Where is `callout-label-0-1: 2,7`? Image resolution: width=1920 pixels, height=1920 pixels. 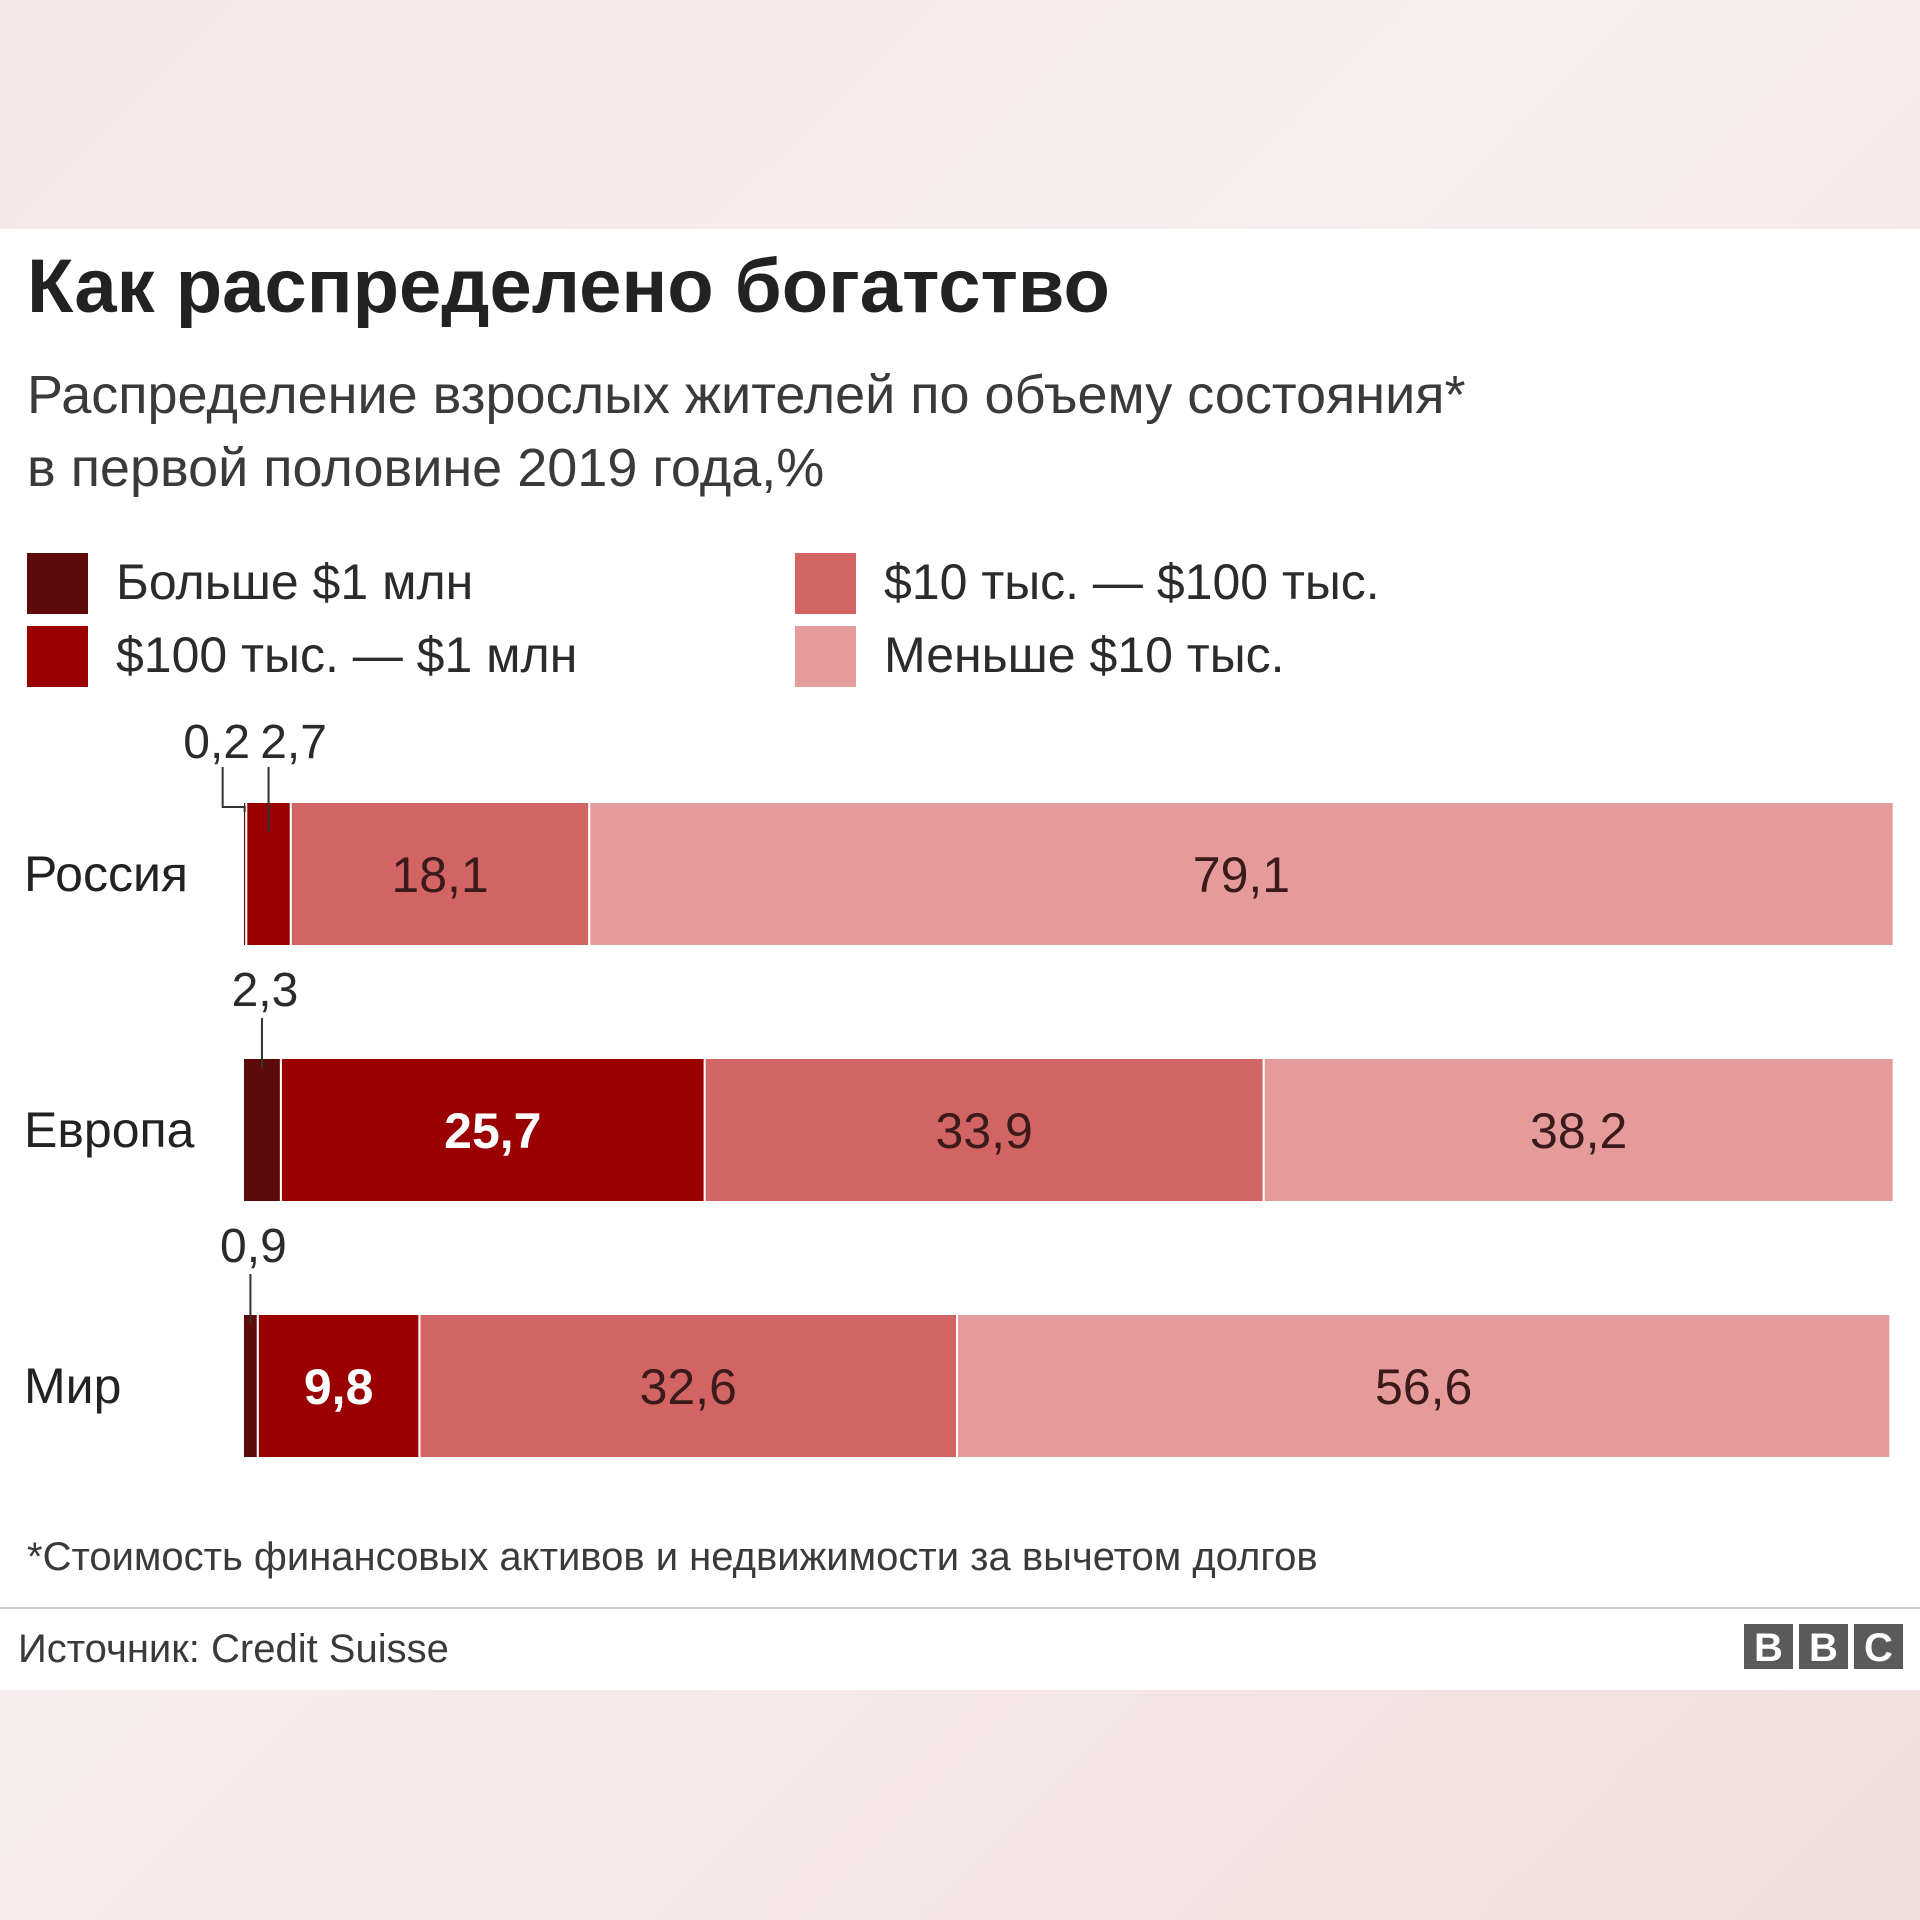 callout-label-0-1: 2,7 is located at coordinates (293, 742).